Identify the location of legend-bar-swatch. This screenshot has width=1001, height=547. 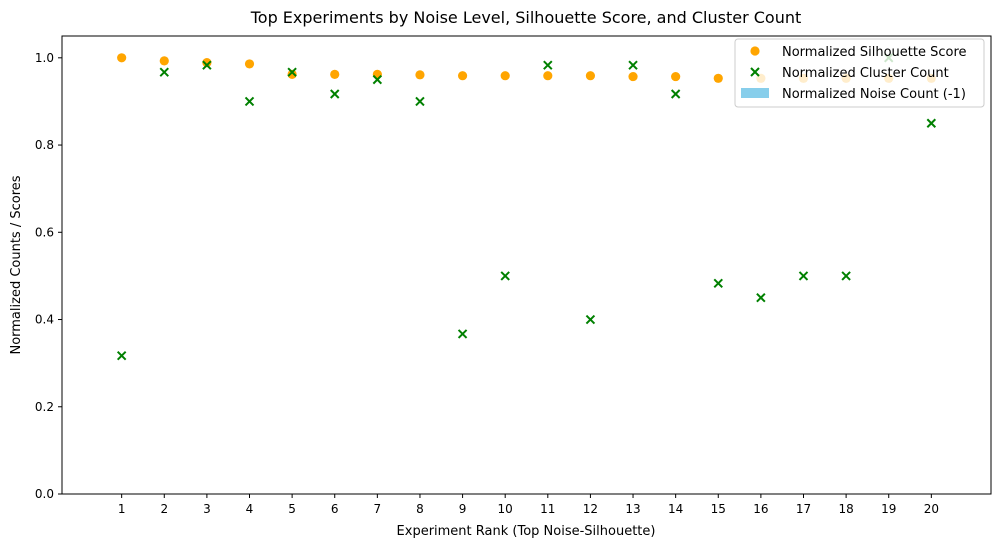
(755, 93).